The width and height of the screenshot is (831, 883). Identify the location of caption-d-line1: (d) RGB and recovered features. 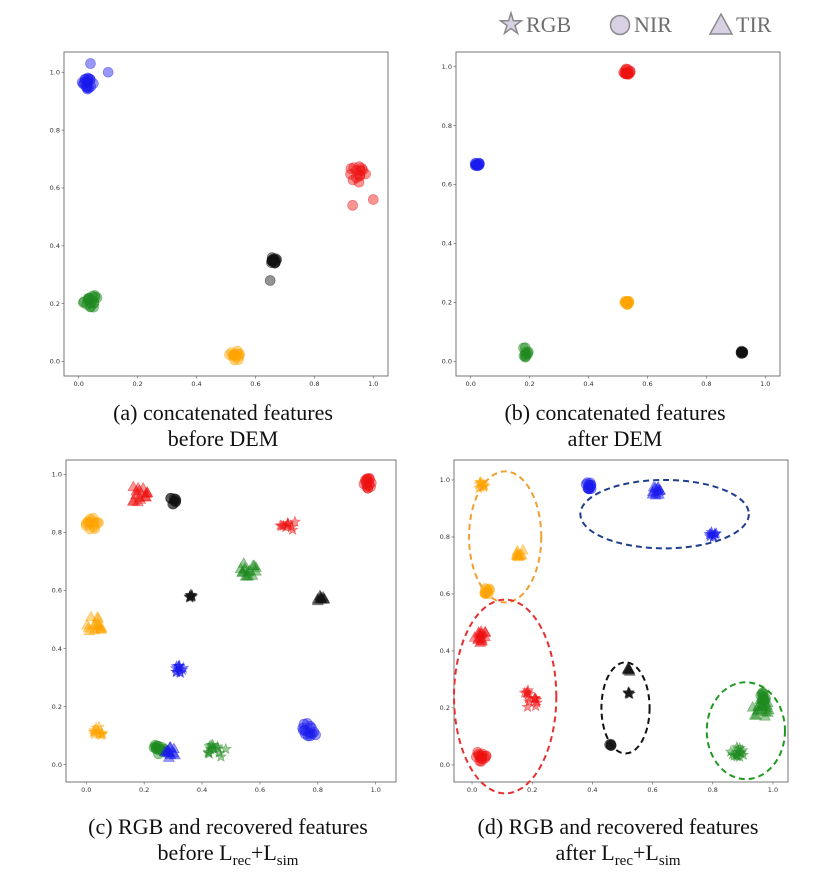
(618, 826).